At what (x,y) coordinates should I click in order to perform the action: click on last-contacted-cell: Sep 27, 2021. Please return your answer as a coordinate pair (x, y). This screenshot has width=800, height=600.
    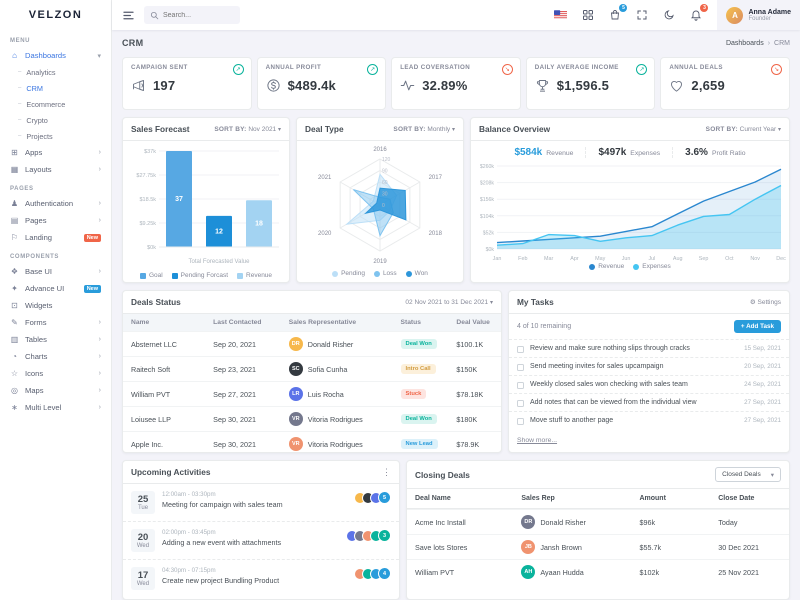
    Looking at the image, I should click on (234, 394).